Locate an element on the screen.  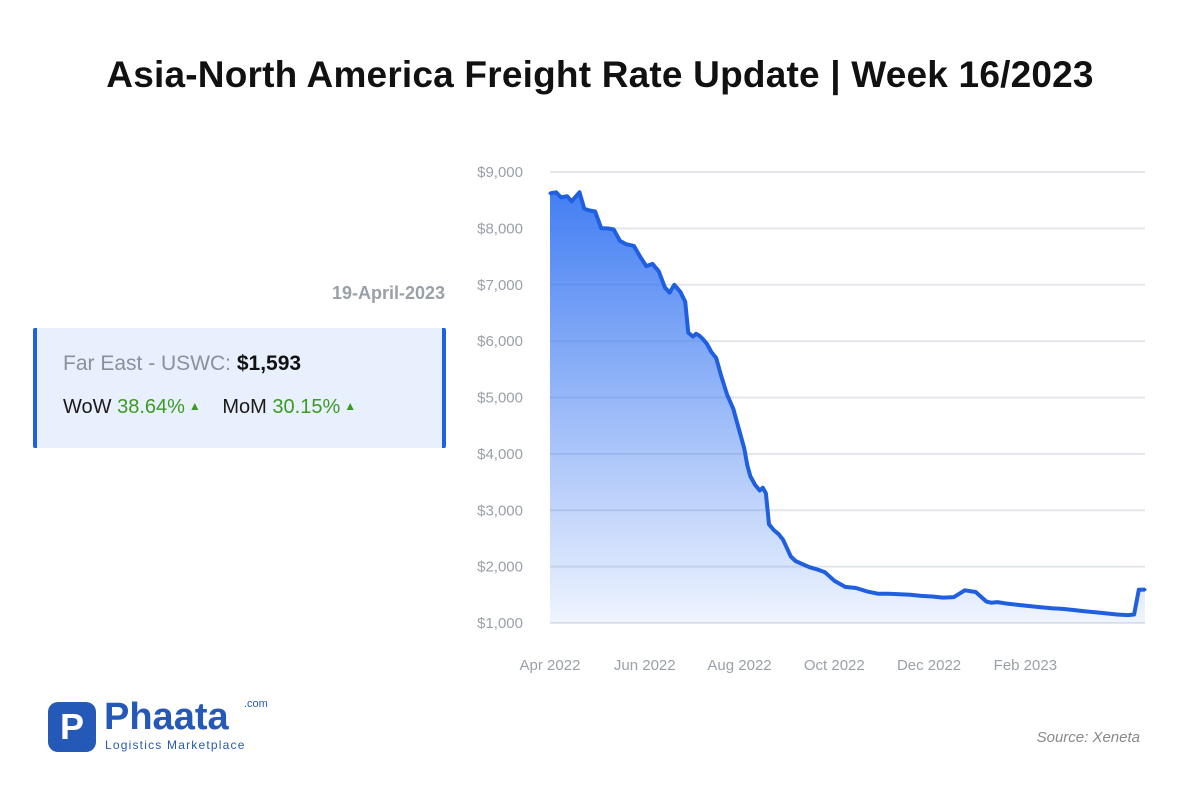
route-line: Far East - USWC: $1,593 is located at coordinates (182, 364).